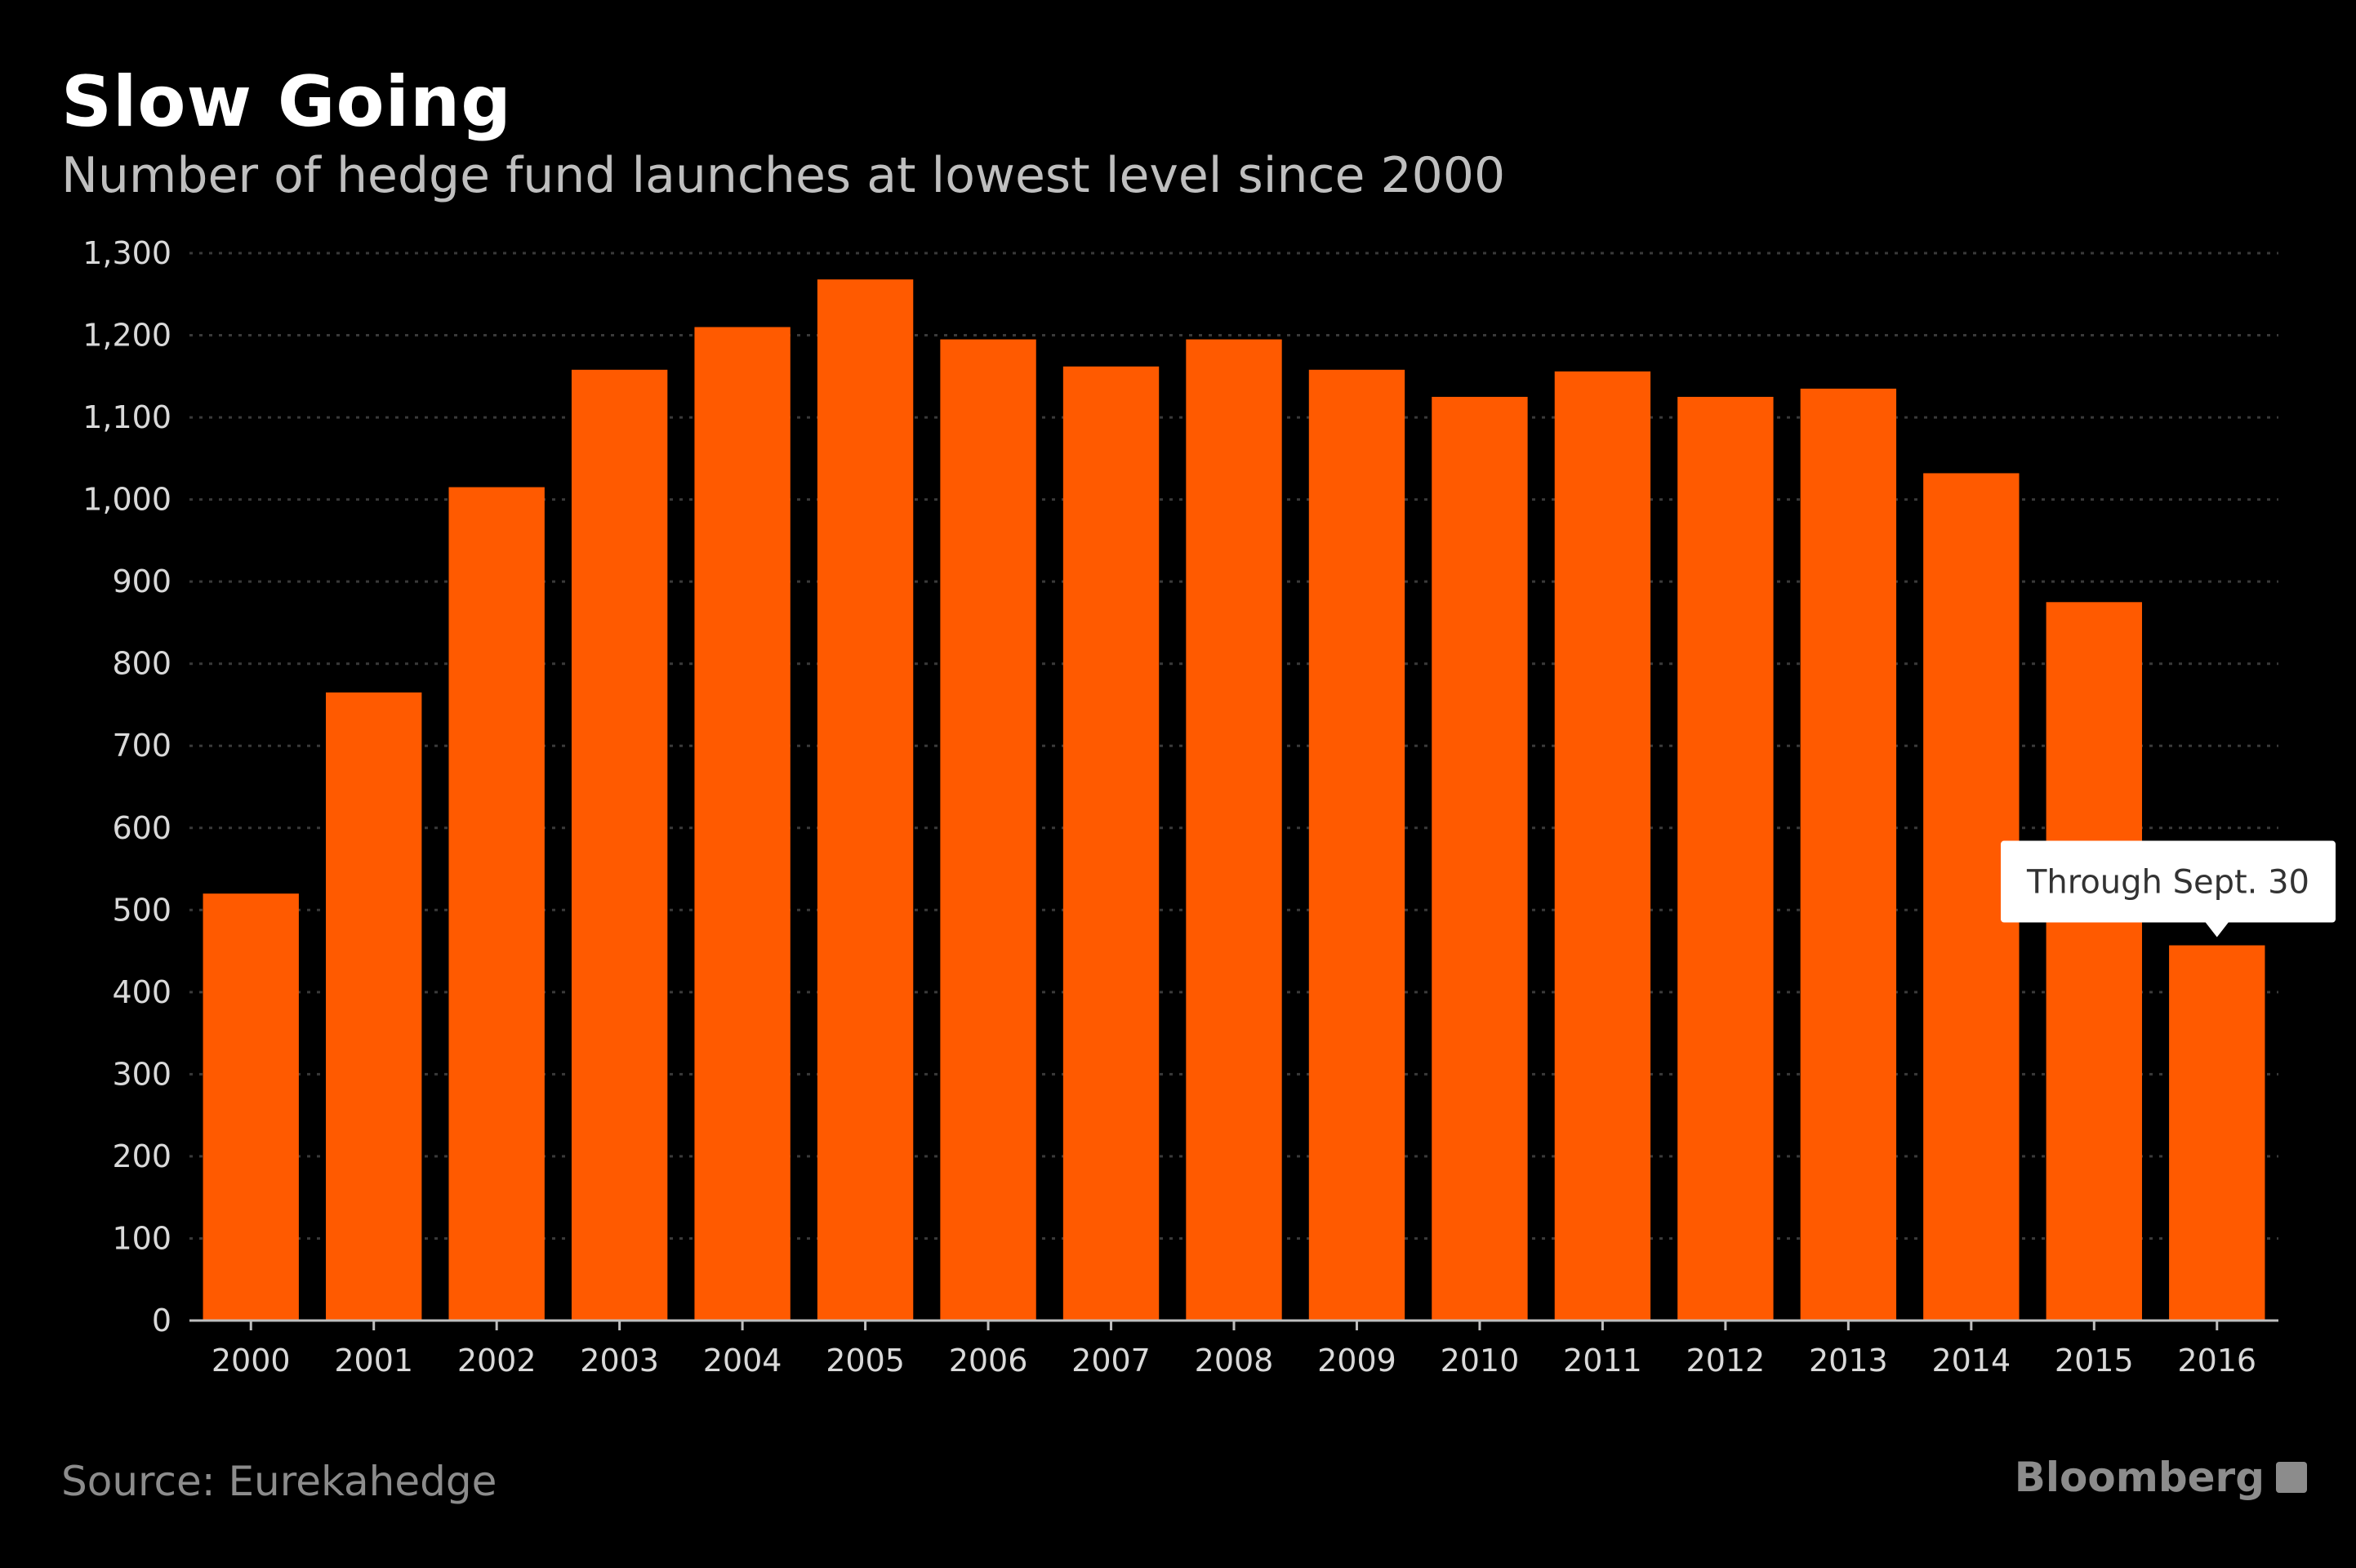 The image size is (2356, 1568). I want to click on x-tick-label: 2013, so click(1849, 1361).